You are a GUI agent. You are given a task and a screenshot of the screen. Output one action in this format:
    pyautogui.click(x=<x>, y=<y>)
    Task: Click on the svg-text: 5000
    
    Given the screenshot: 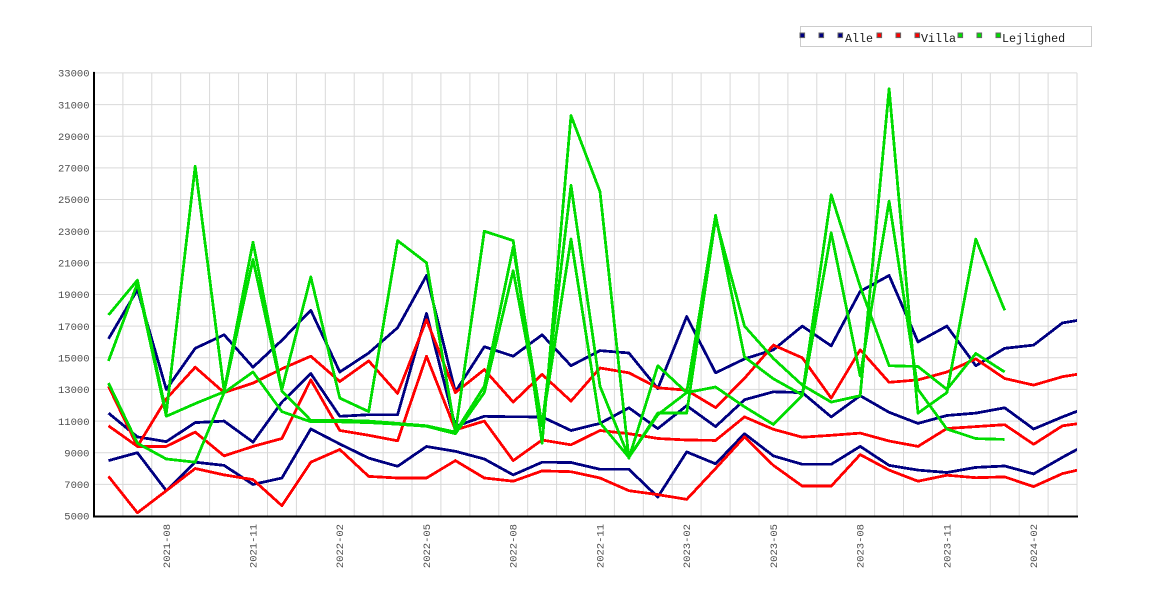 What is the action you would take?
    pyautogui.click(x=76, y=518)
    